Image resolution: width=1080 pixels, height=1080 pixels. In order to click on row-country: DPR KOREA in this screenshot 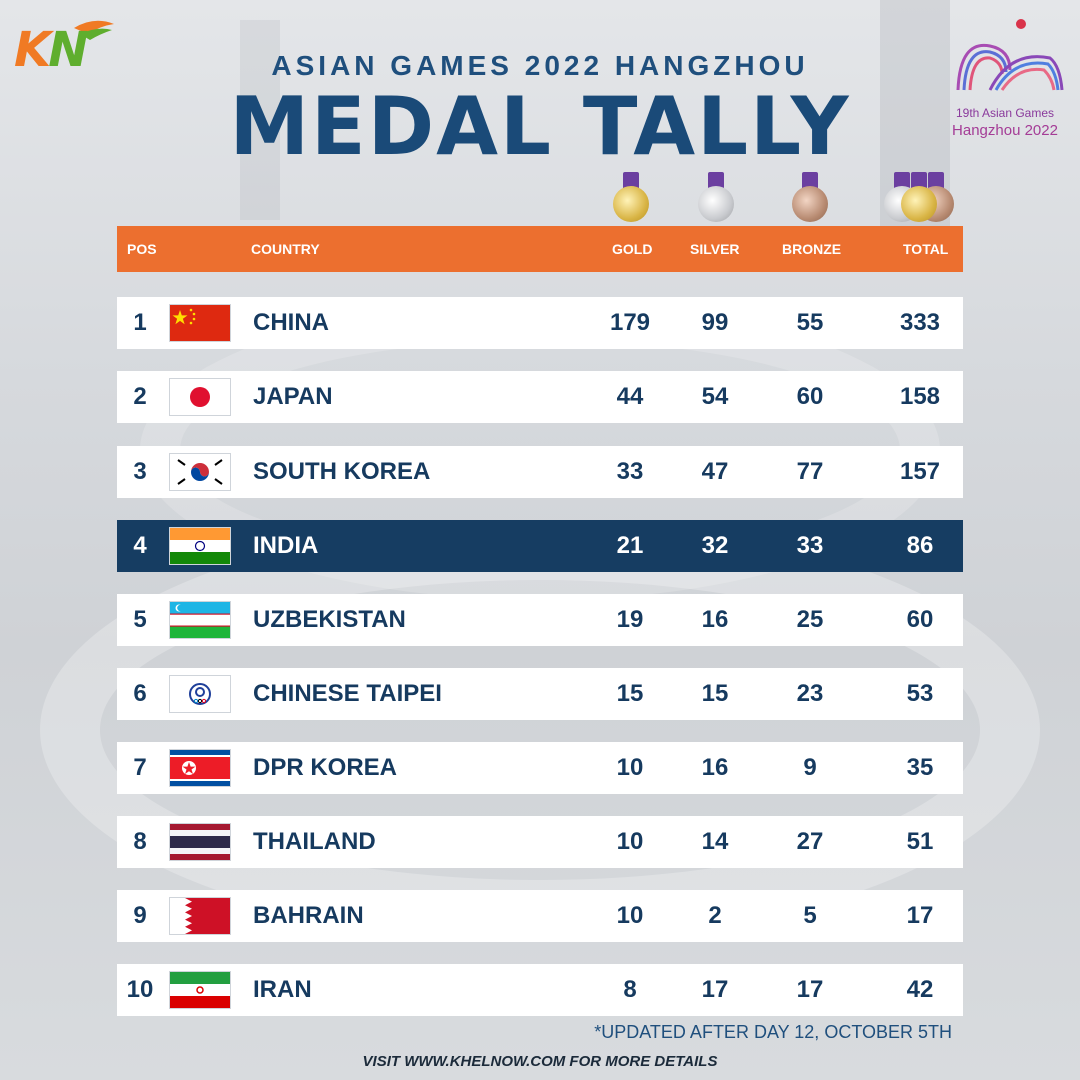, I will do `click(325, 767)`.